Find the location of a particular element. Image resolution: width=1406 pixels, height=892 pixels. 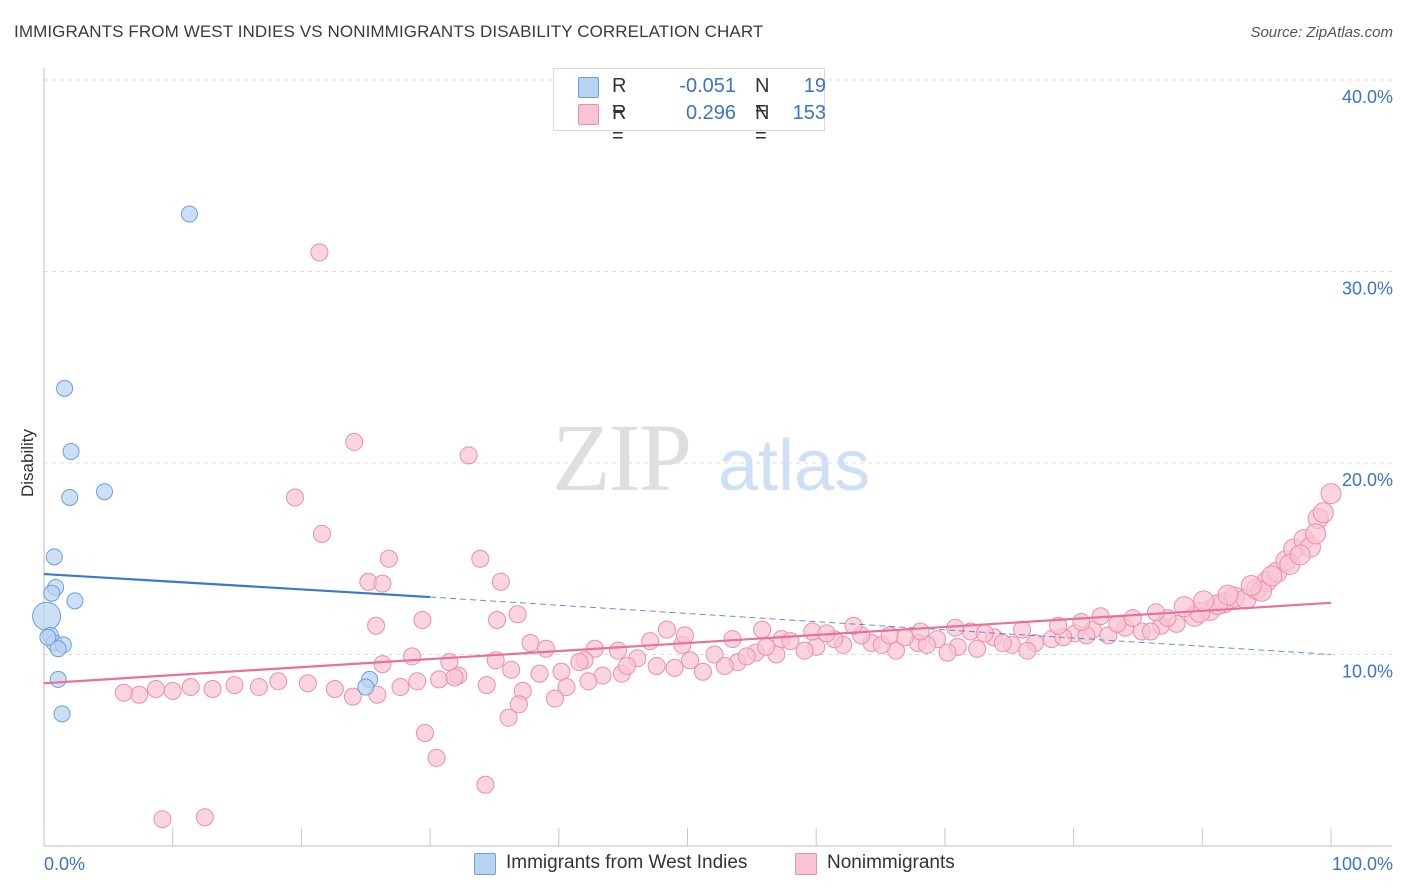

watermark: ZIP atlas is located at coordinates (711, 457).